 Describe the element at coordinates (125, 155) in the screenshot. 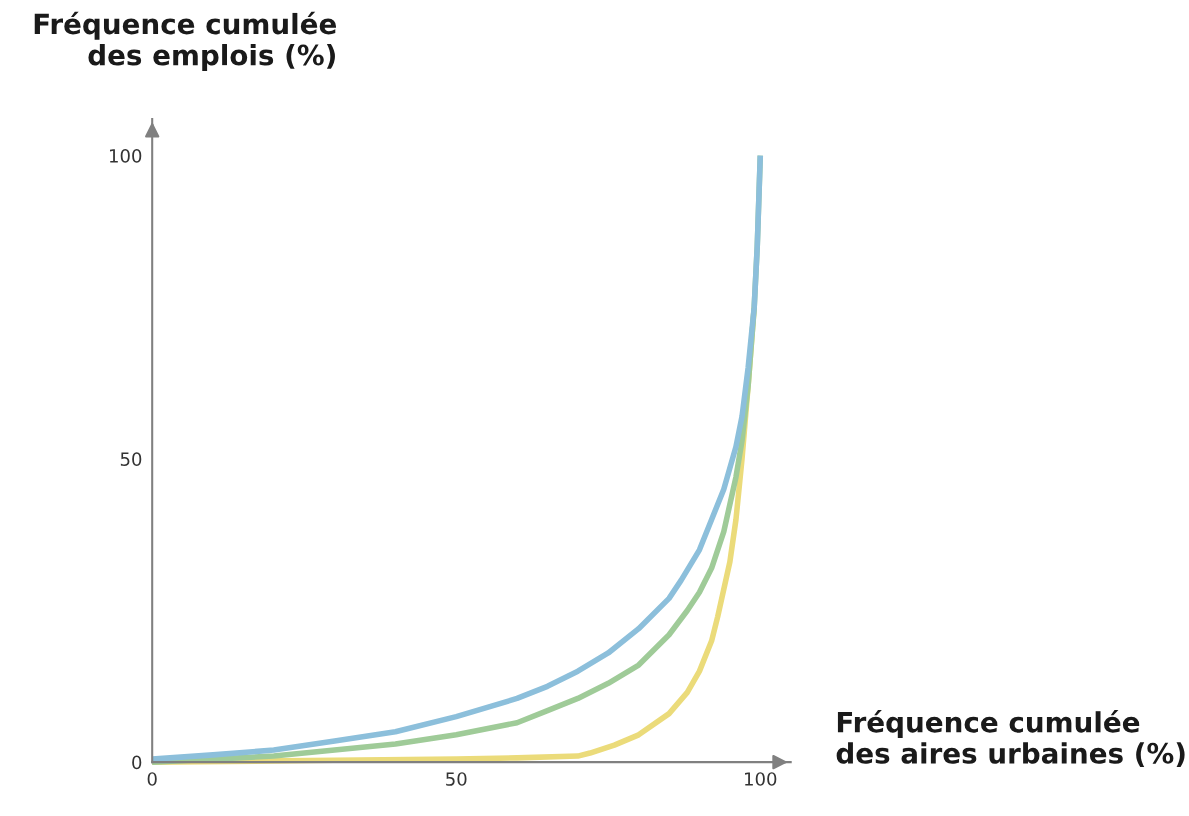

I see `y-tick-label: 100` at that location.